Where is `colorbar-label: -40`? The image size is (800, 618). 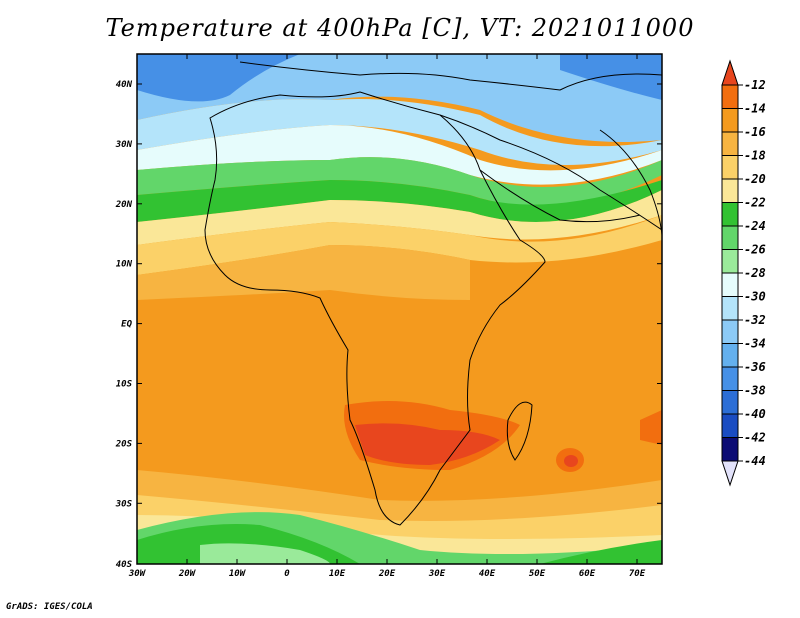 colorbar-label: -40 is located at coordinates (755, 414).